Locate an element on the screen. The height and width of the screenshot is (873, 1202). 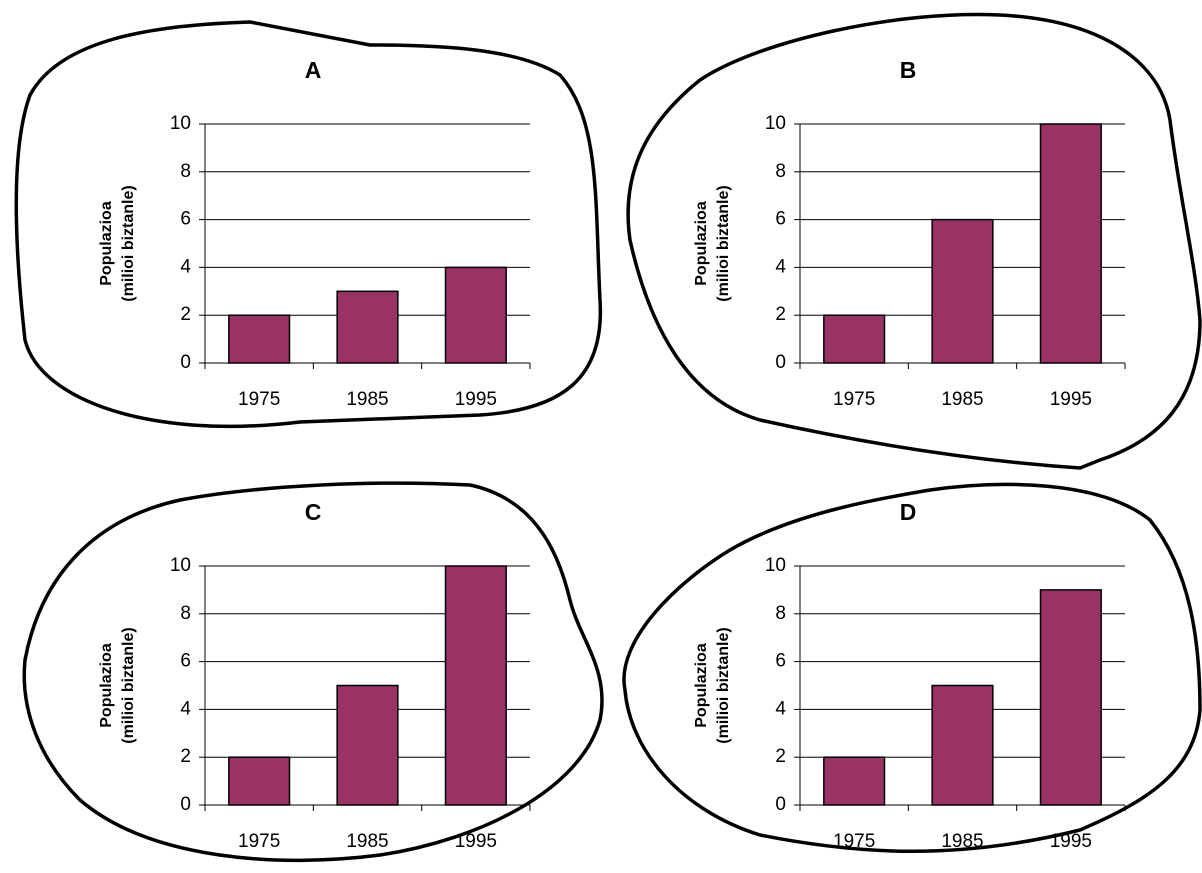
chart-title: D is located at coordinates (908, 512).